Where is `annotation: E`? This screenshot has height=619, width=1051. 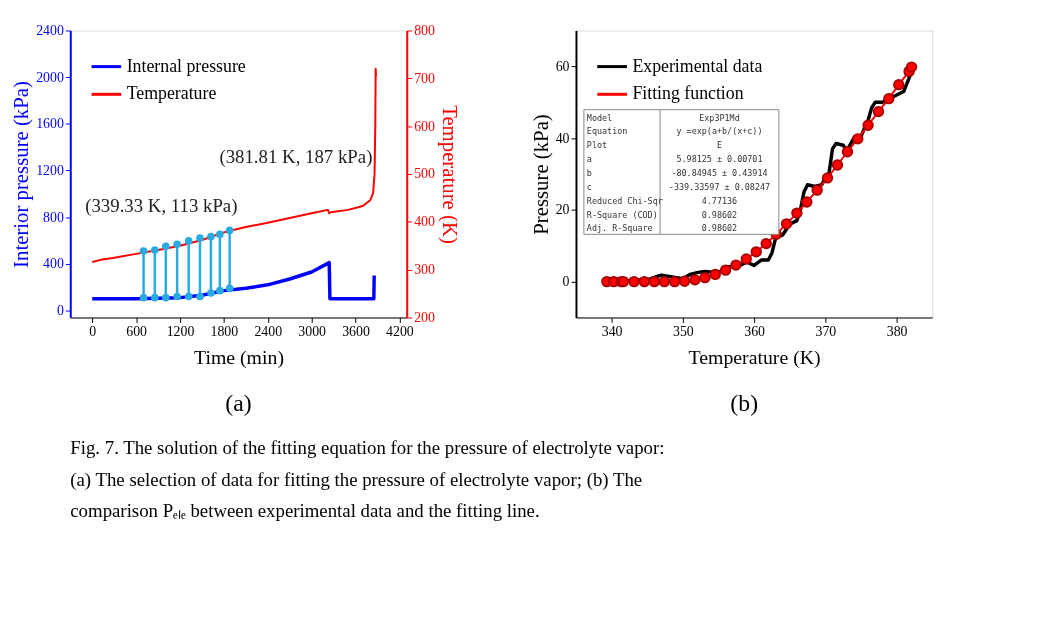
annotation: E is located at coordinates (719, 145).